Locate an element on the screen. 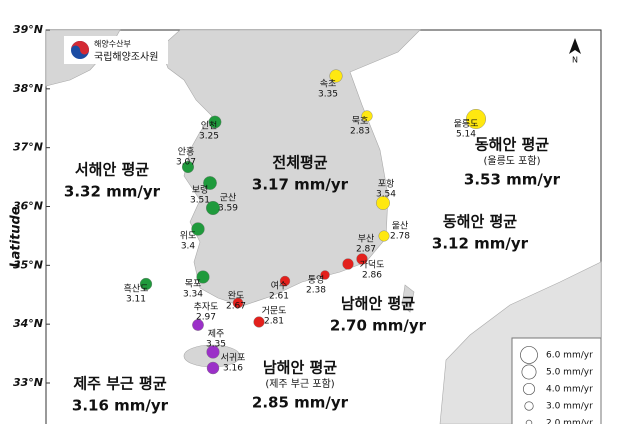  station-value: 2.87 is located at coordinates (366, 250).